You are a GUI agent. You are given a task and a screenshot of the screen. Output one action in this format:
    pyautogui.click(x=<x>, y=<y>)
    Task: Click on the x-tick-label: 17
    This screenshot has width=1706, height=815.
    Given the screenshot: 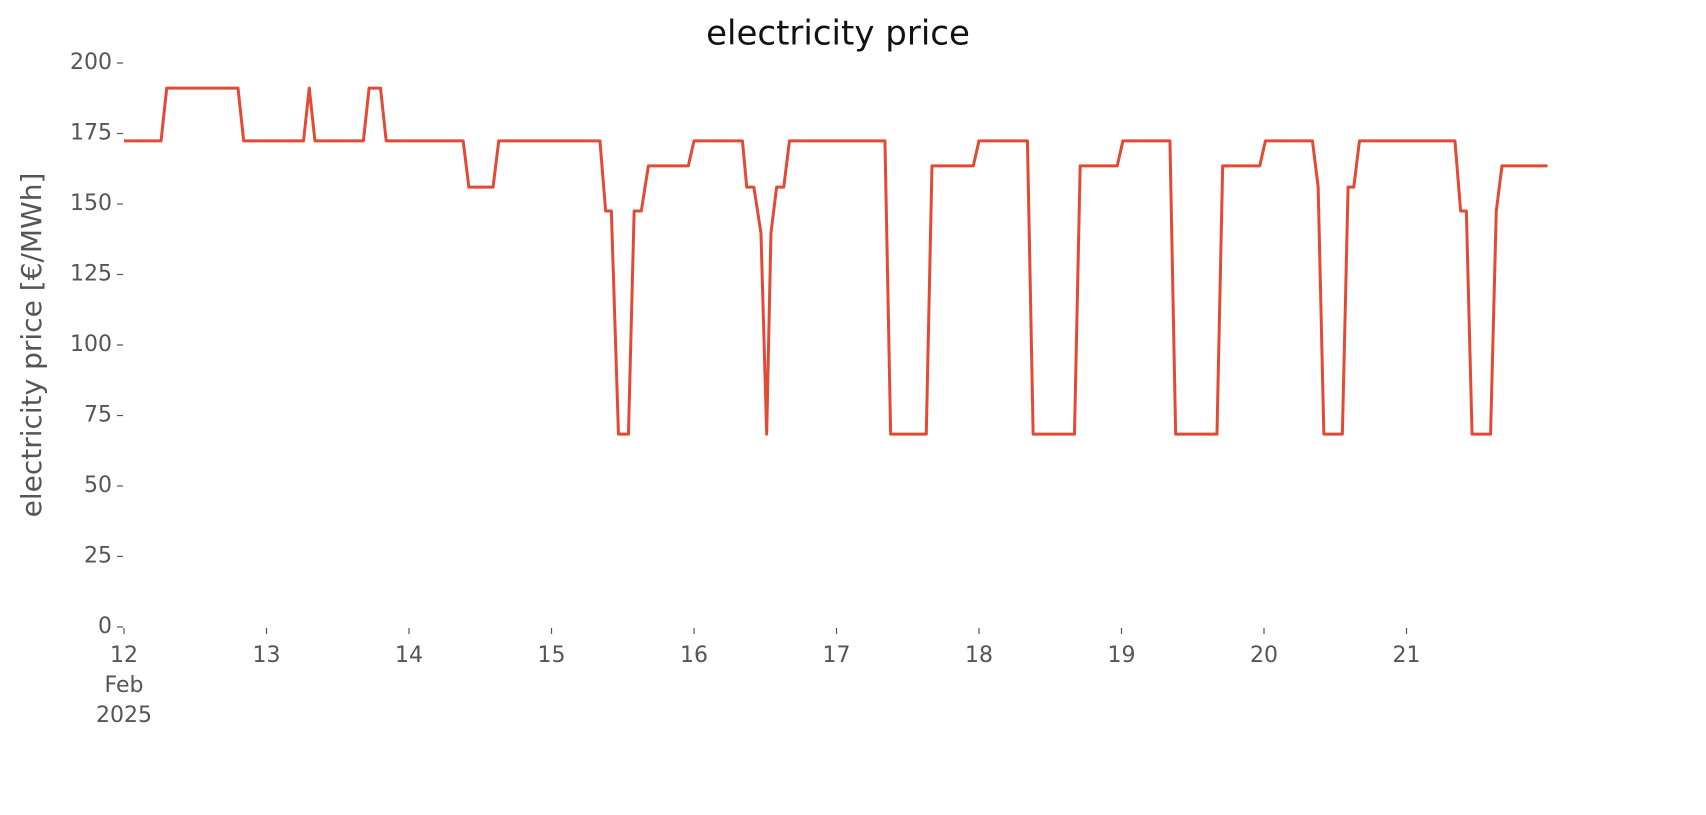 What is the action you would take?
    pyautogui.click(x=836, y=655)
    